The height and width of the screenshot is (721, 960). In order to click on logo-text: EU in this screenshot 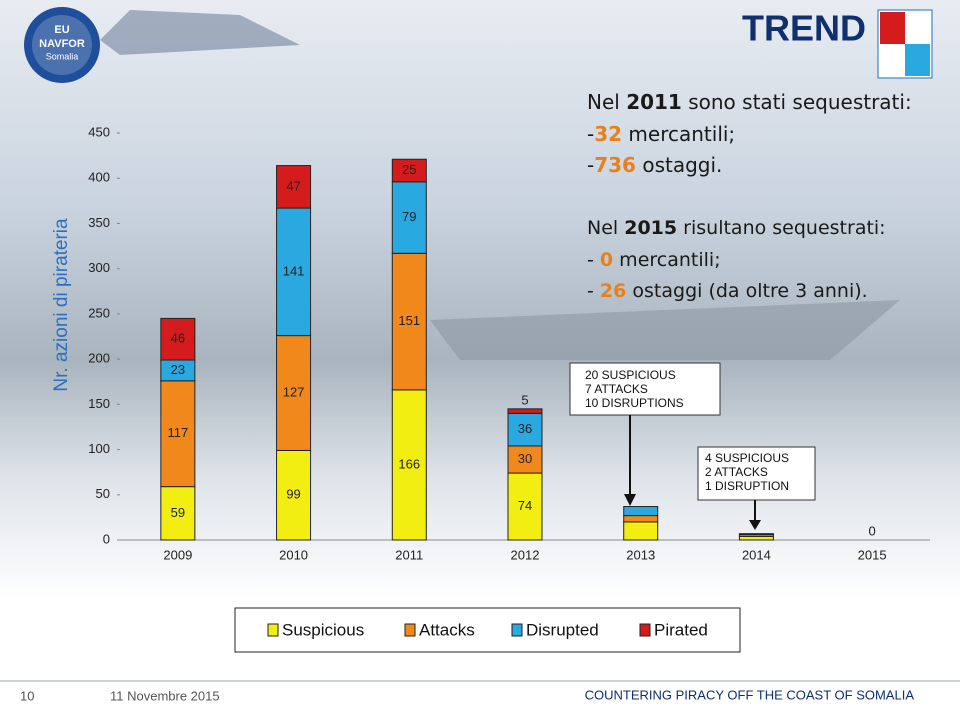, I will do `click(61, 30)`.